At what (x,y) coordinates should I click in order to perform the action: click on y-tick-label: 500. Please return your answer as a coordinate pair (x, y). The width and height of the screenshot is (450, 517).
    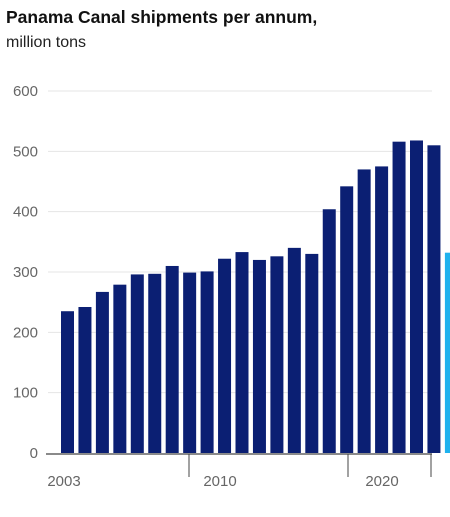
    Looking at the image, I should click on (25, 151).